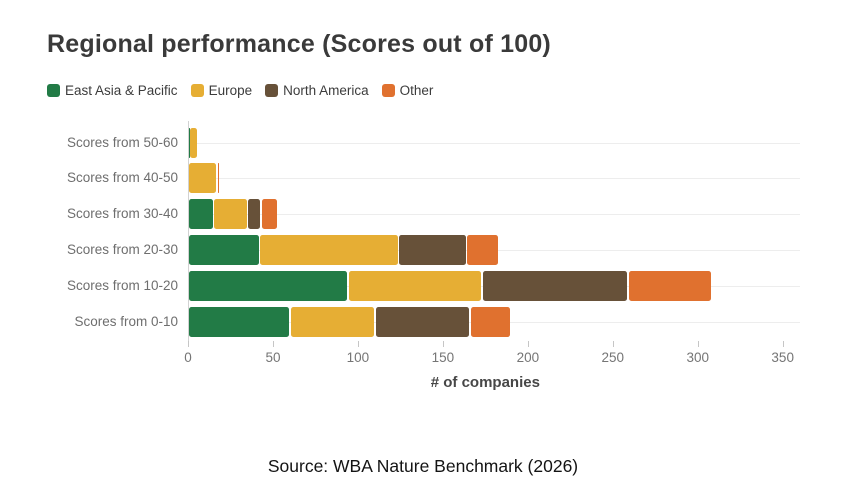  I want to click on x-axis-tick-label: 50, so click(273, 357).